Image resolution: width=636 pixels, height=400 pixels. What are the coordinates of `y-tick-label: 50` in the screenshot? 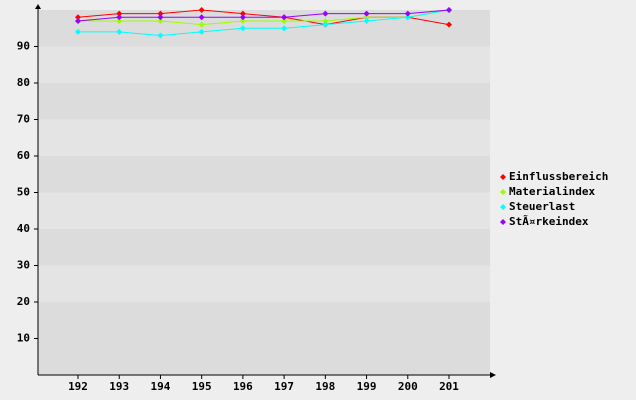 It's located at (23, 192).